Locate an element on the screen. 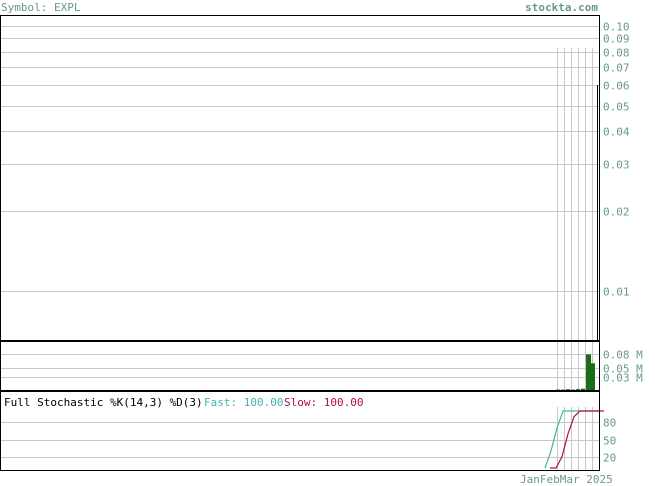  volume-tick-label: 0.03 M is located at coordinates (623, 378).